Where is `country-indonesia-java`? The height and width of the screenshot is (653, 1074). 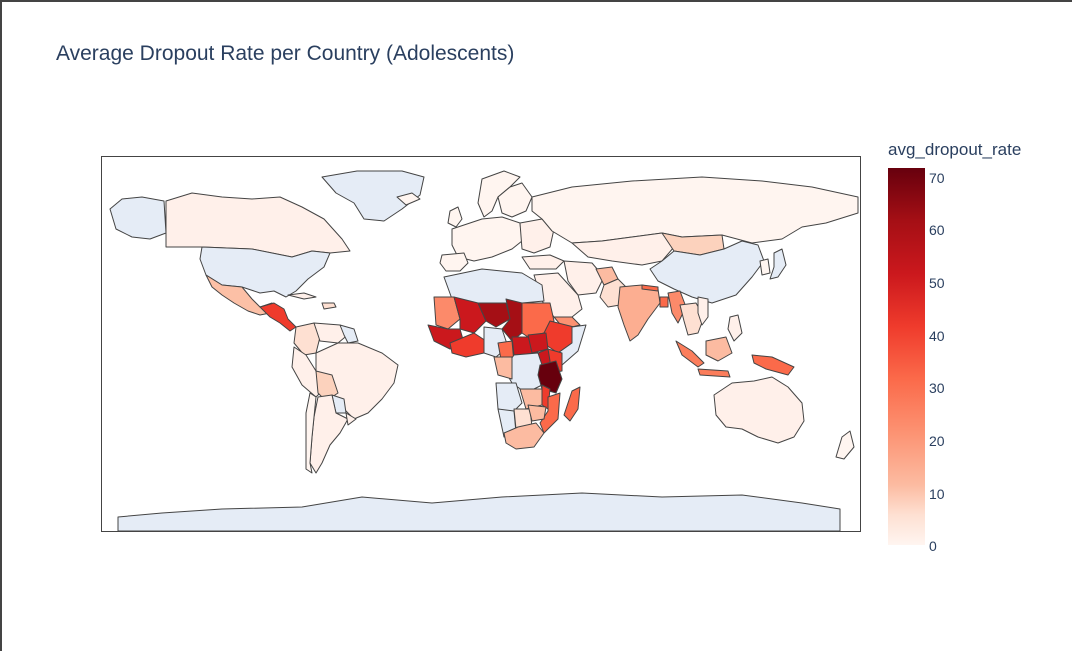 country-indonesia-java is located at coordinates (714, 373).